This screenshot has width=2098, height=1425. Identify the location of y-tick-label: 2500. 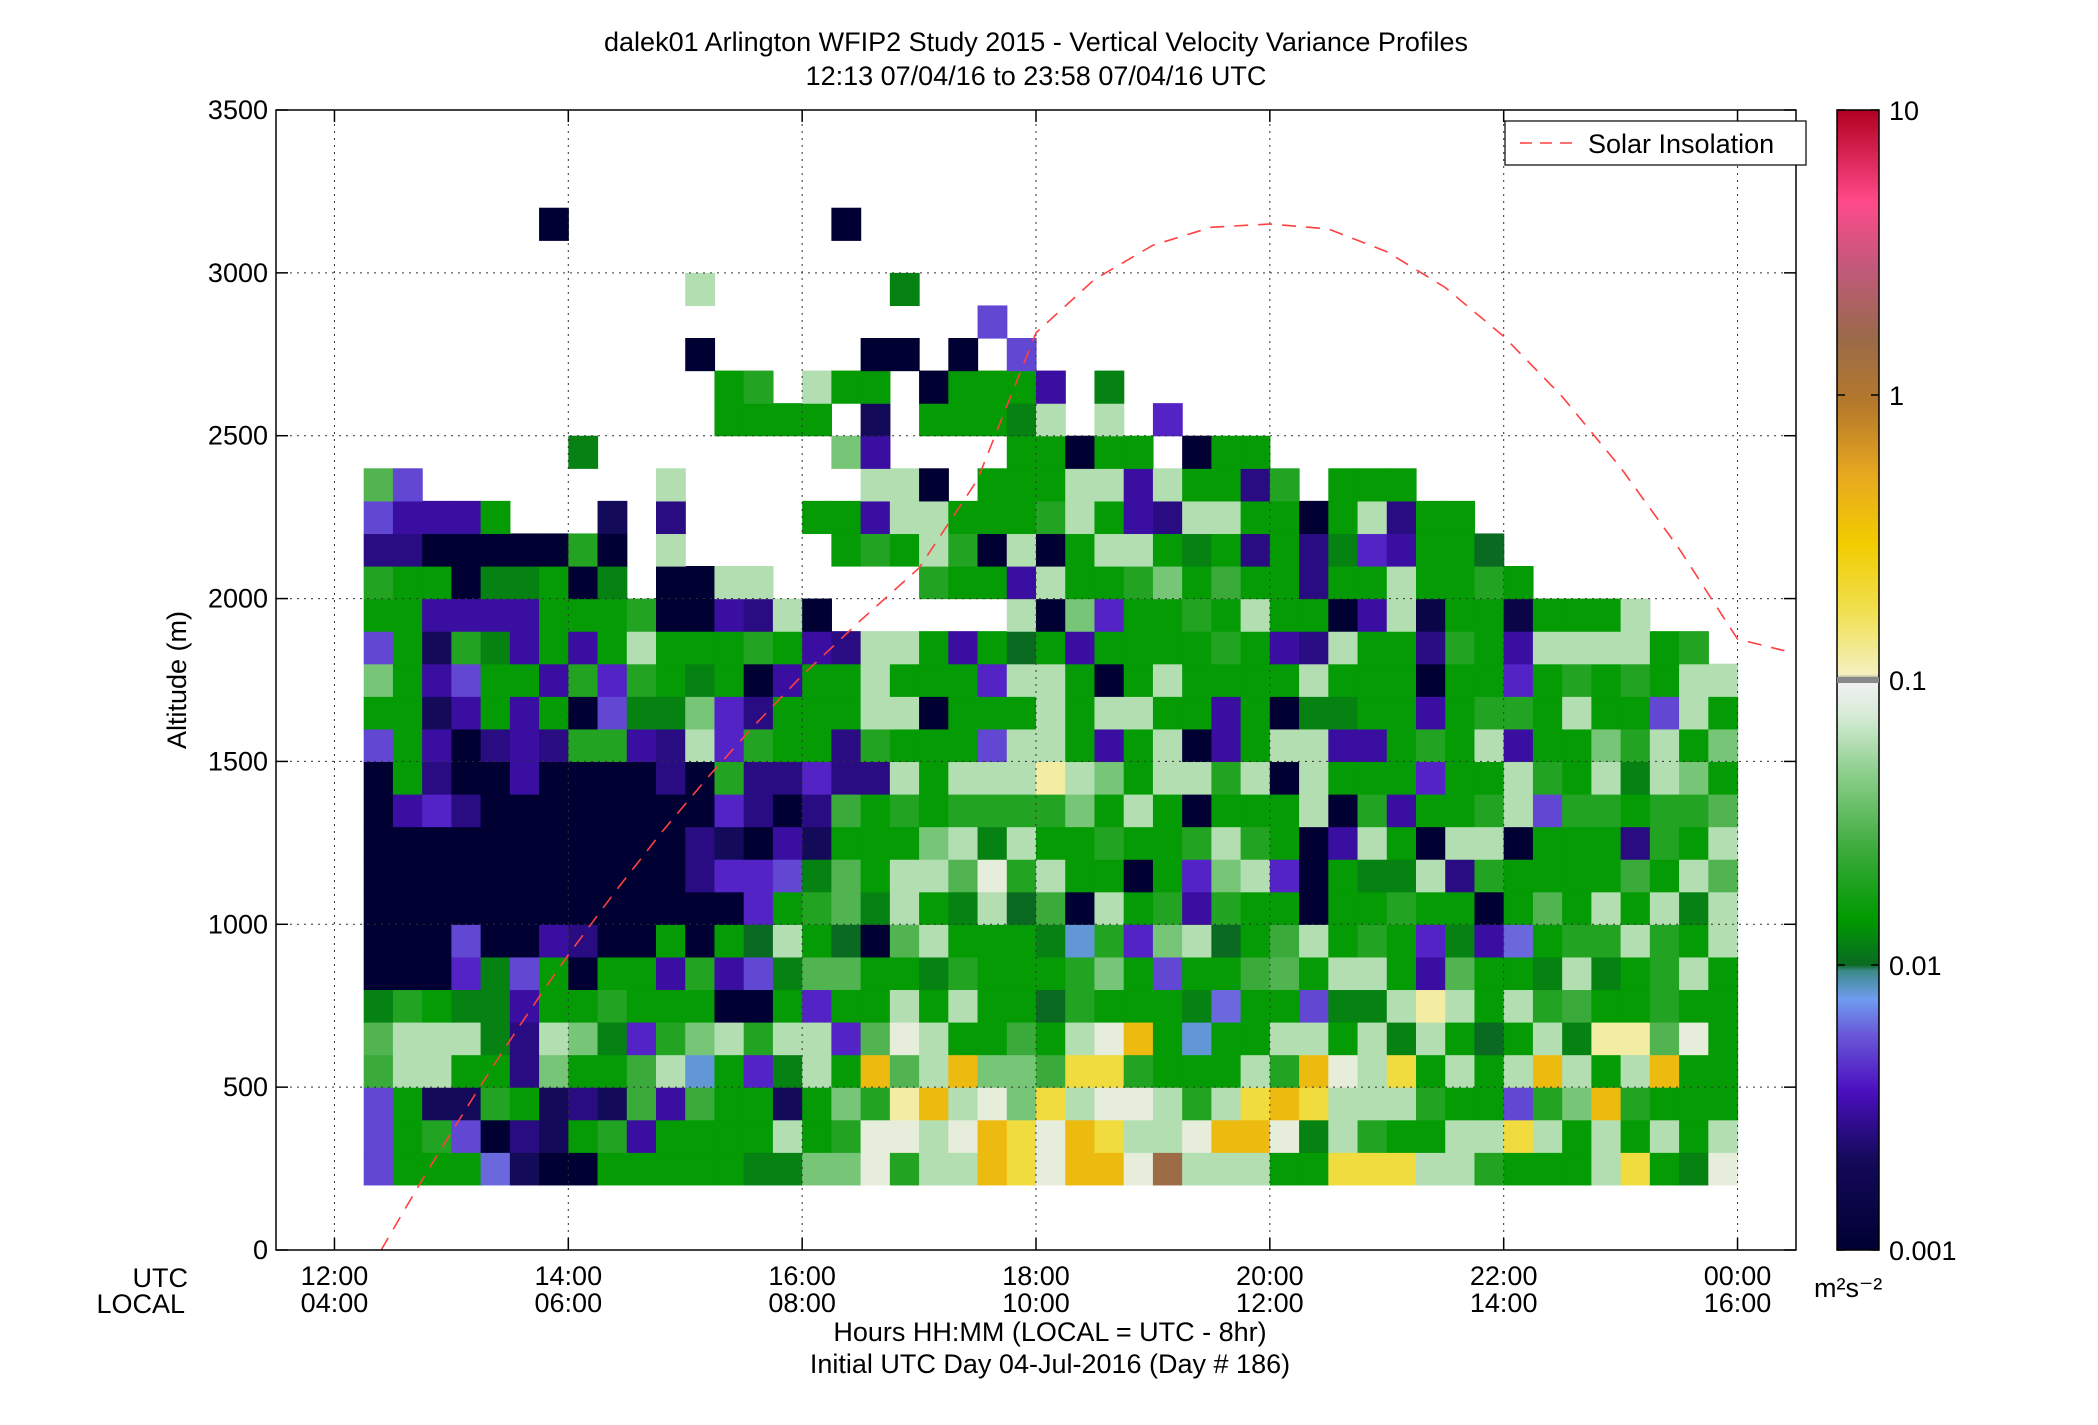
(238, 436).